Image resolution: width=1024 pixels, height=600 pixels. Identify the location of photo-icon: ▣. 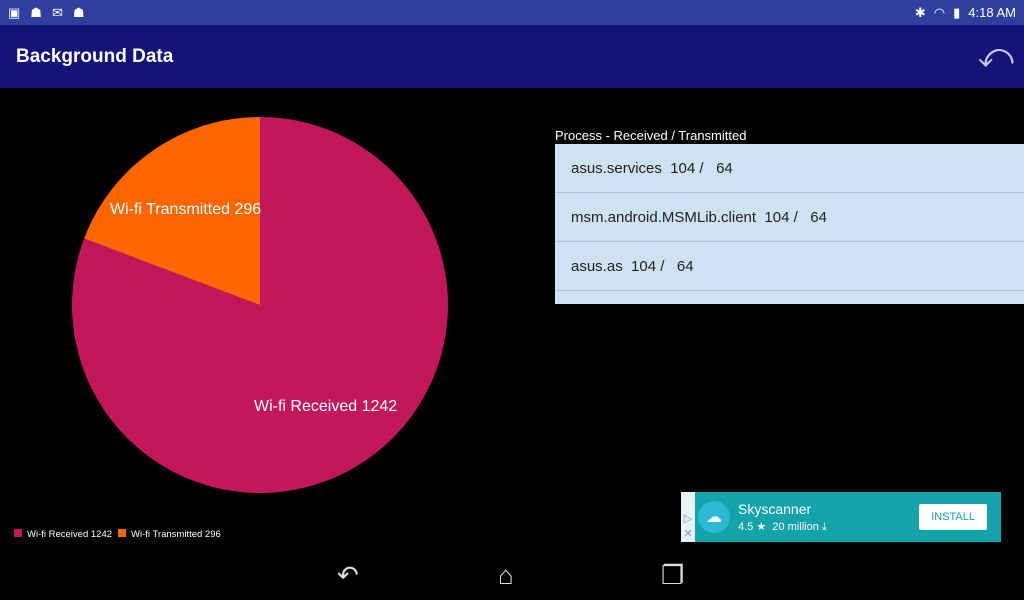
(14, 12).